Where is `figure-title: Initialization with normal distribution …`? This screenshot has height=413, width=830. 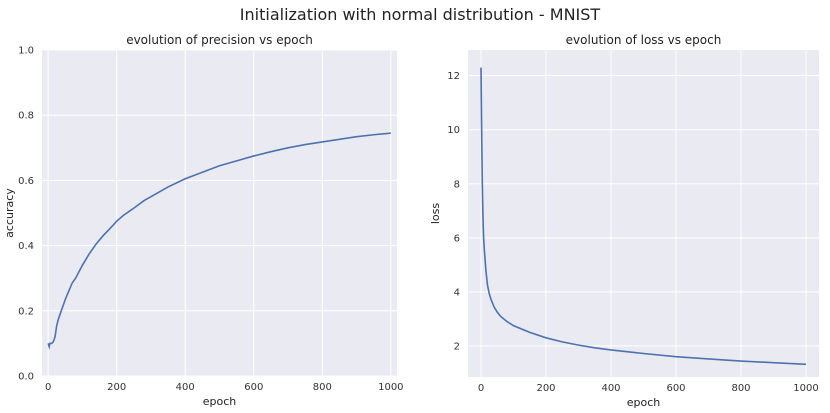 figure-title: Initialization with normal distribution … is located at coordinates (420, 14).